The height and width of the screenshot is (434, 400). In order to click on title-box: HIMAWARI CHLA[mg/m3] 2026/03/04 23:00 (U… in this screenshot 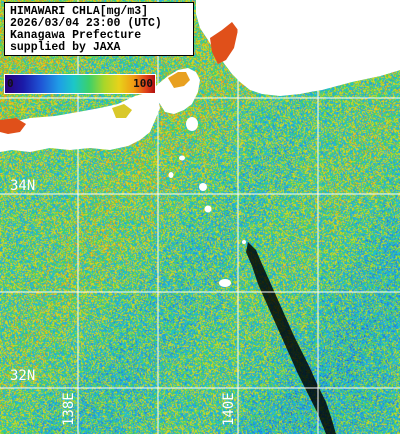, I will do `click(99, 29)`.